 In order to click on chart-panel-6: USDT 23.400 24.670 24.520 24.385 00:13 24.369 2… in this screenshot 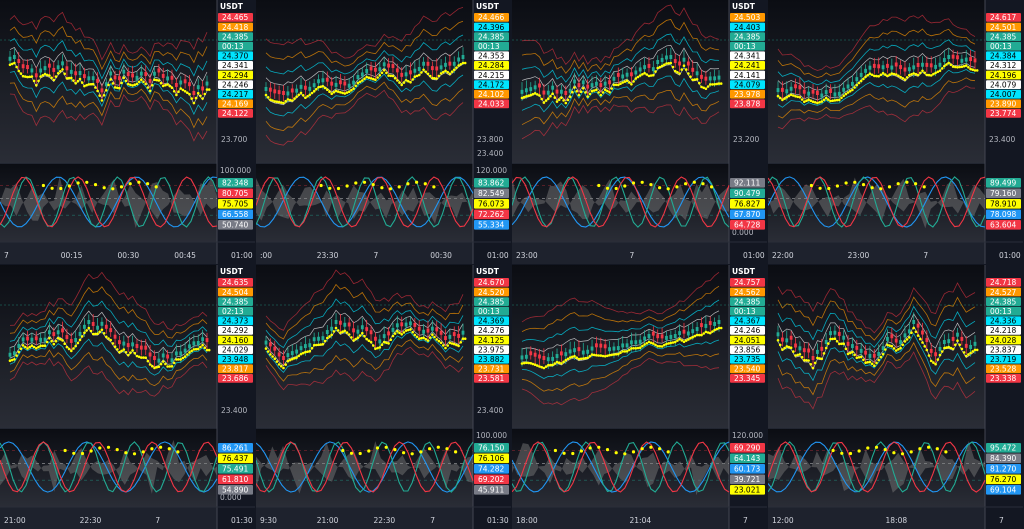, I will do `click(383, 397)`.